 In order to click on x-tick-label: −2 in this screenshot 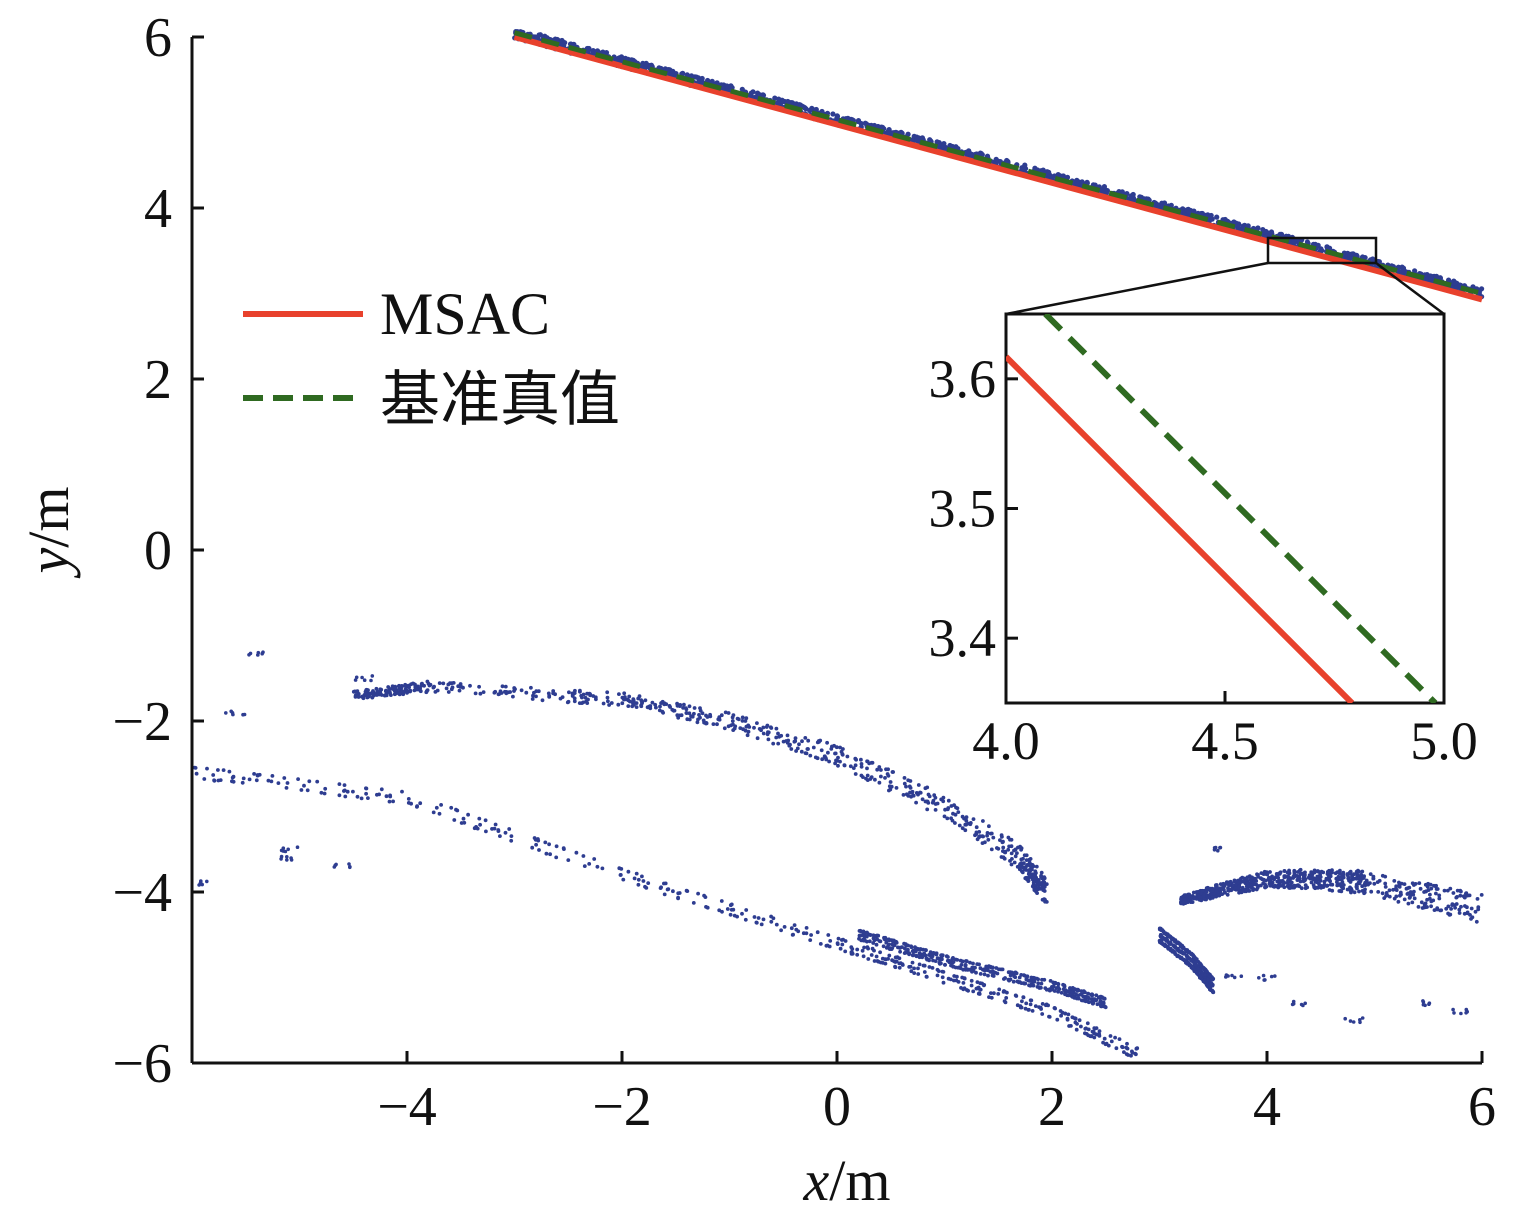, I will do `click(622, 1107)`.